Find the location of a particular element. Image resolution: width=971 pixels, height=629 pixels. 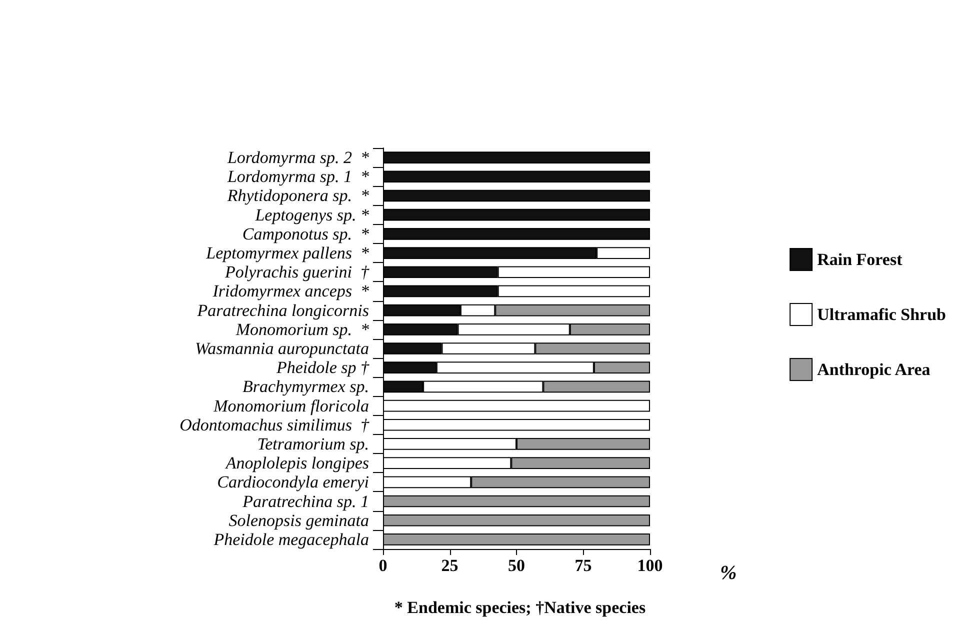

y-tick-label: Wasmannia auropunctata is located at coordinates (282, 348).